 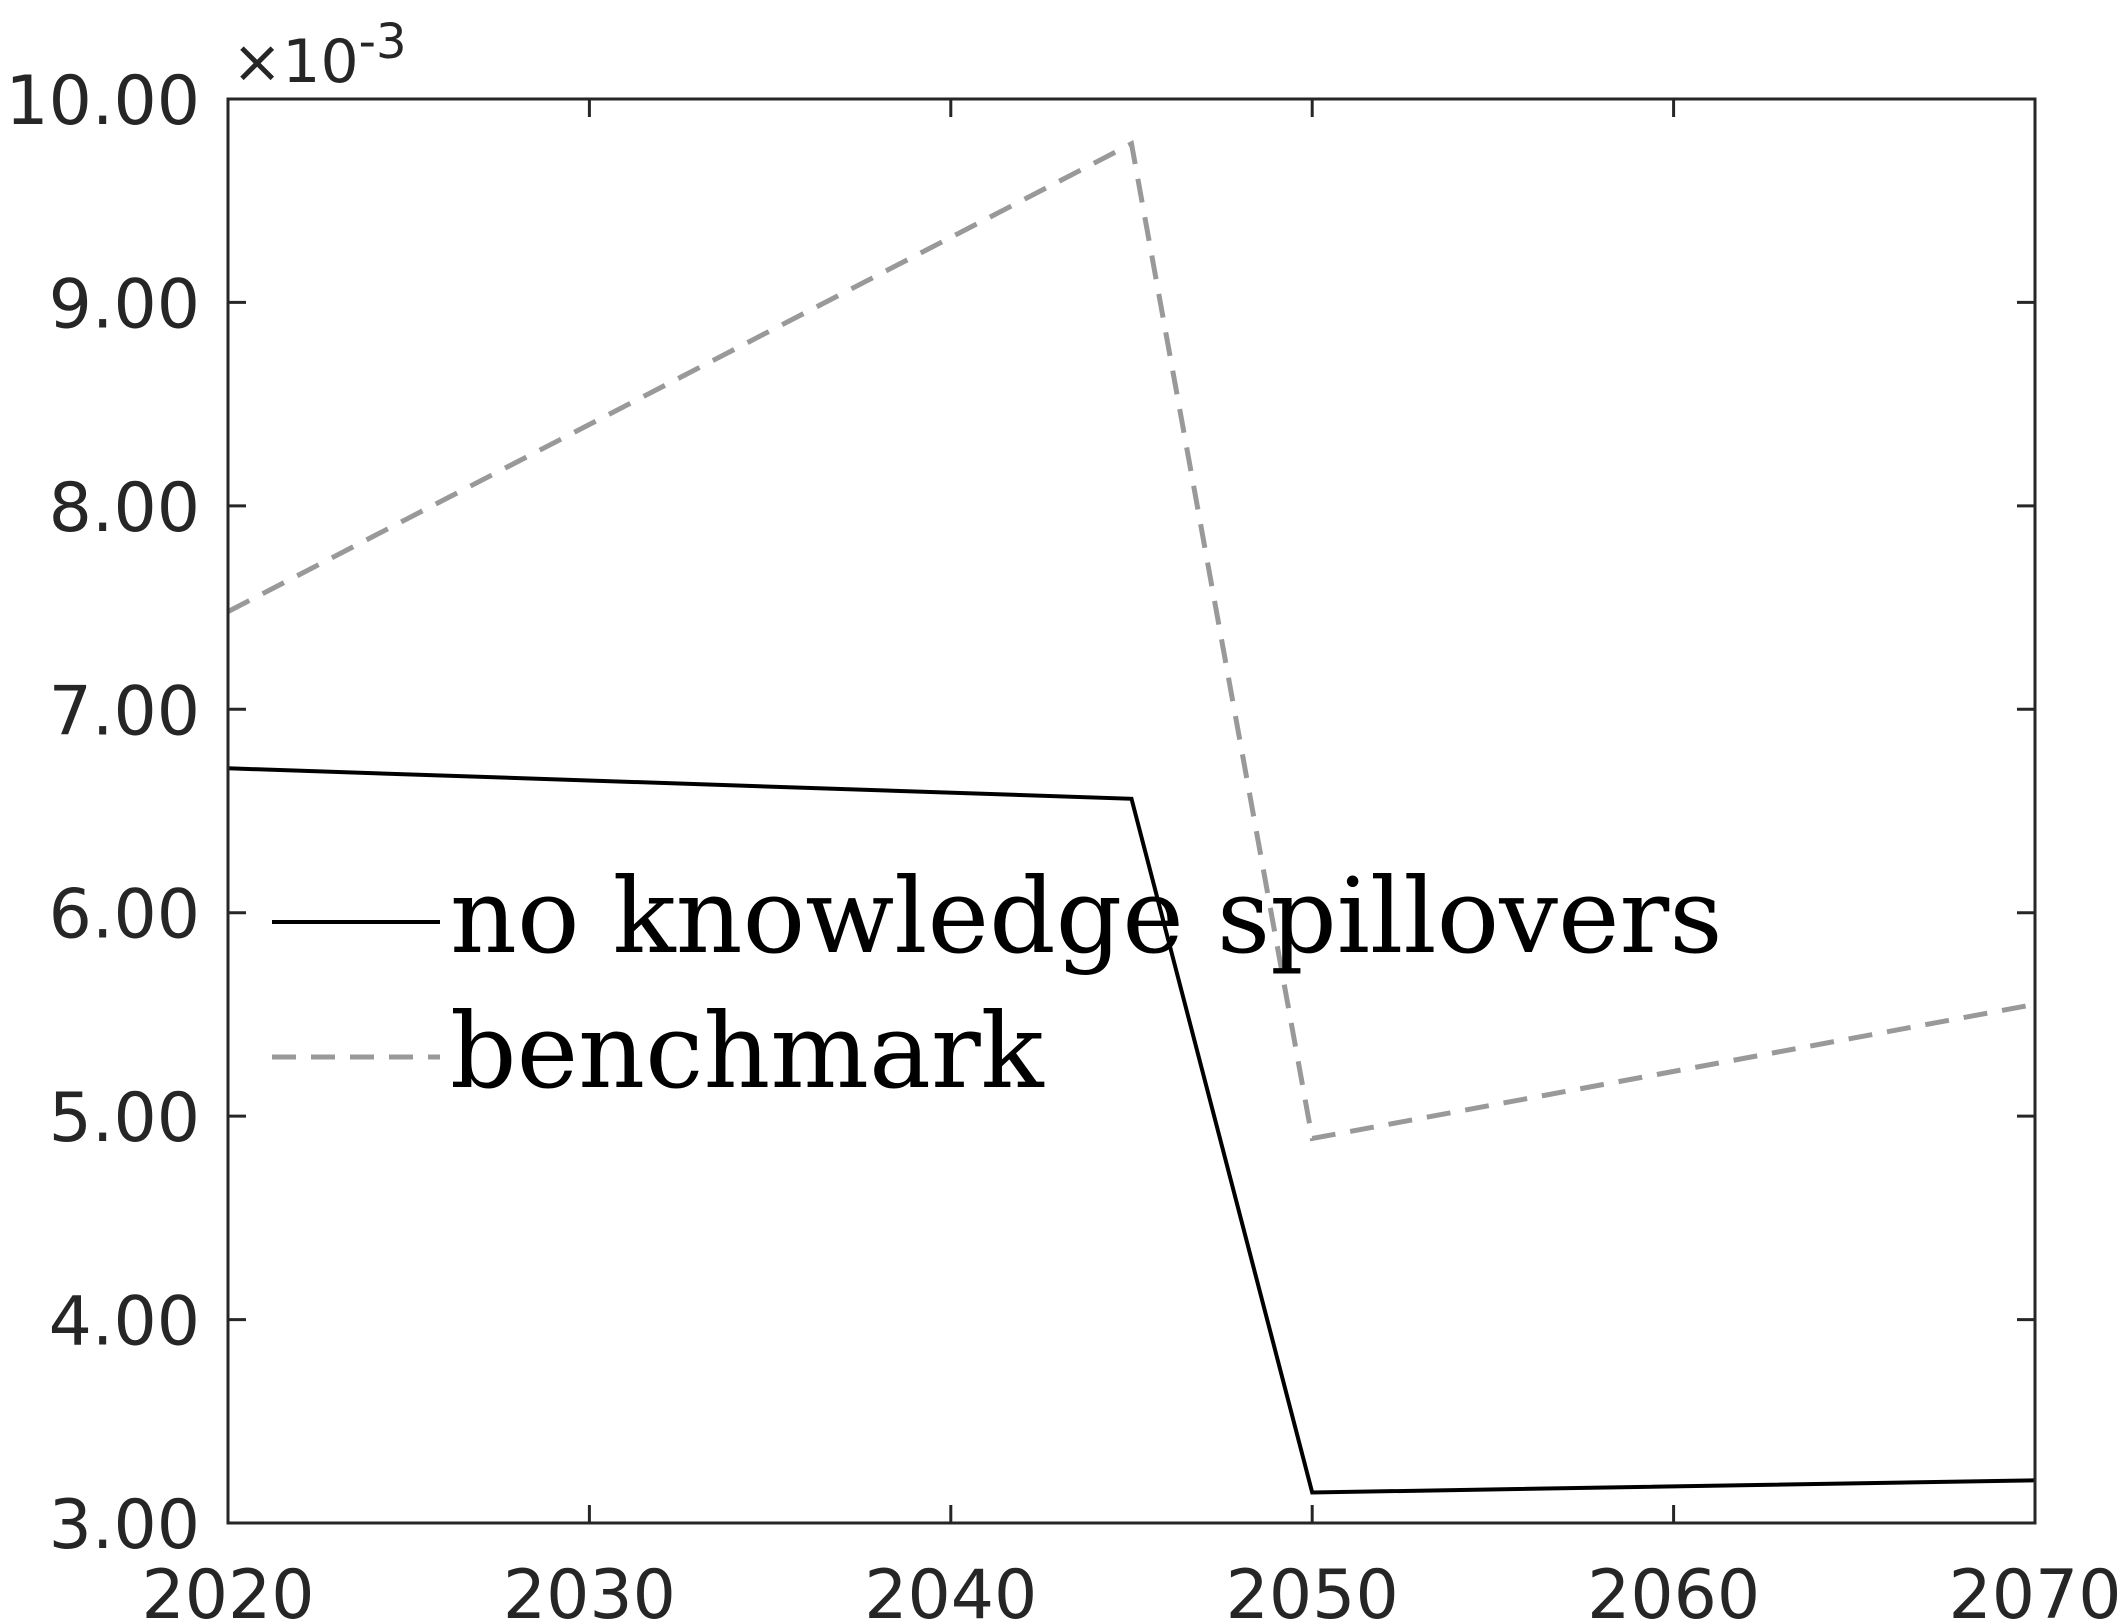 What do you see at coordinates (747, 1051) in the screenshot?
I see `legend-label-2: benchmark` at bounding box center [747, 1051].